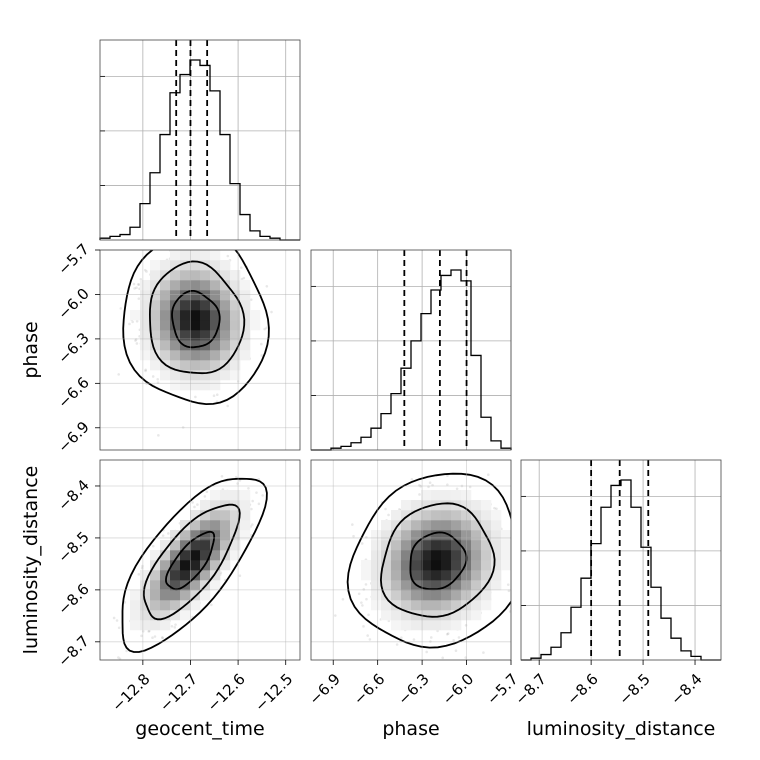 The width and height of the screenshot is (760, 760). What do you see at coordinates (73, 547) in the screenshot?
I see `y-tick-label-luminosity_distance-2: −8.5` at bounding box center [73, 547].